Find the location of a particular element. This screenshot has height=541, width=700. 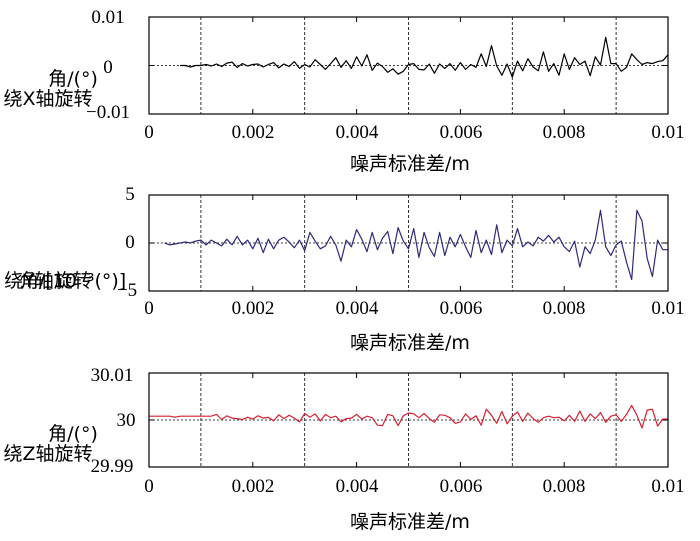

plot-area-y-rotation is located at coordinates (408, 243).